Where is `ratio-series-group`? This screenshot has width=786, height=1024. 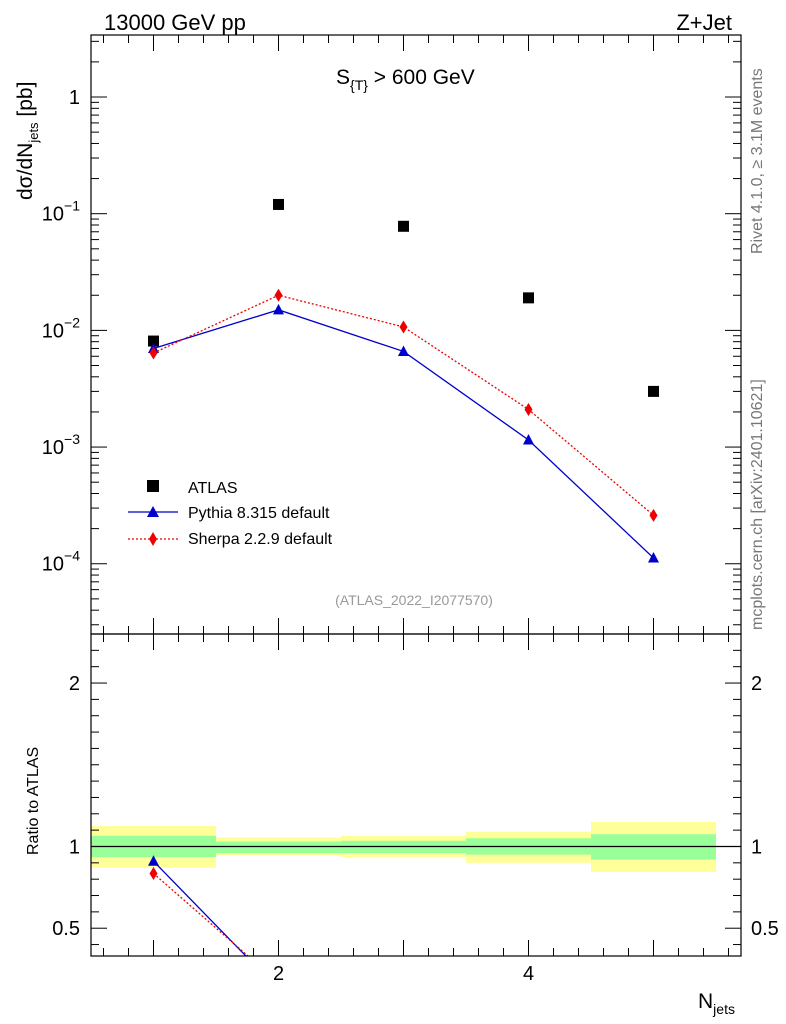 ratio-series-group is located at coordinates (198, 905).